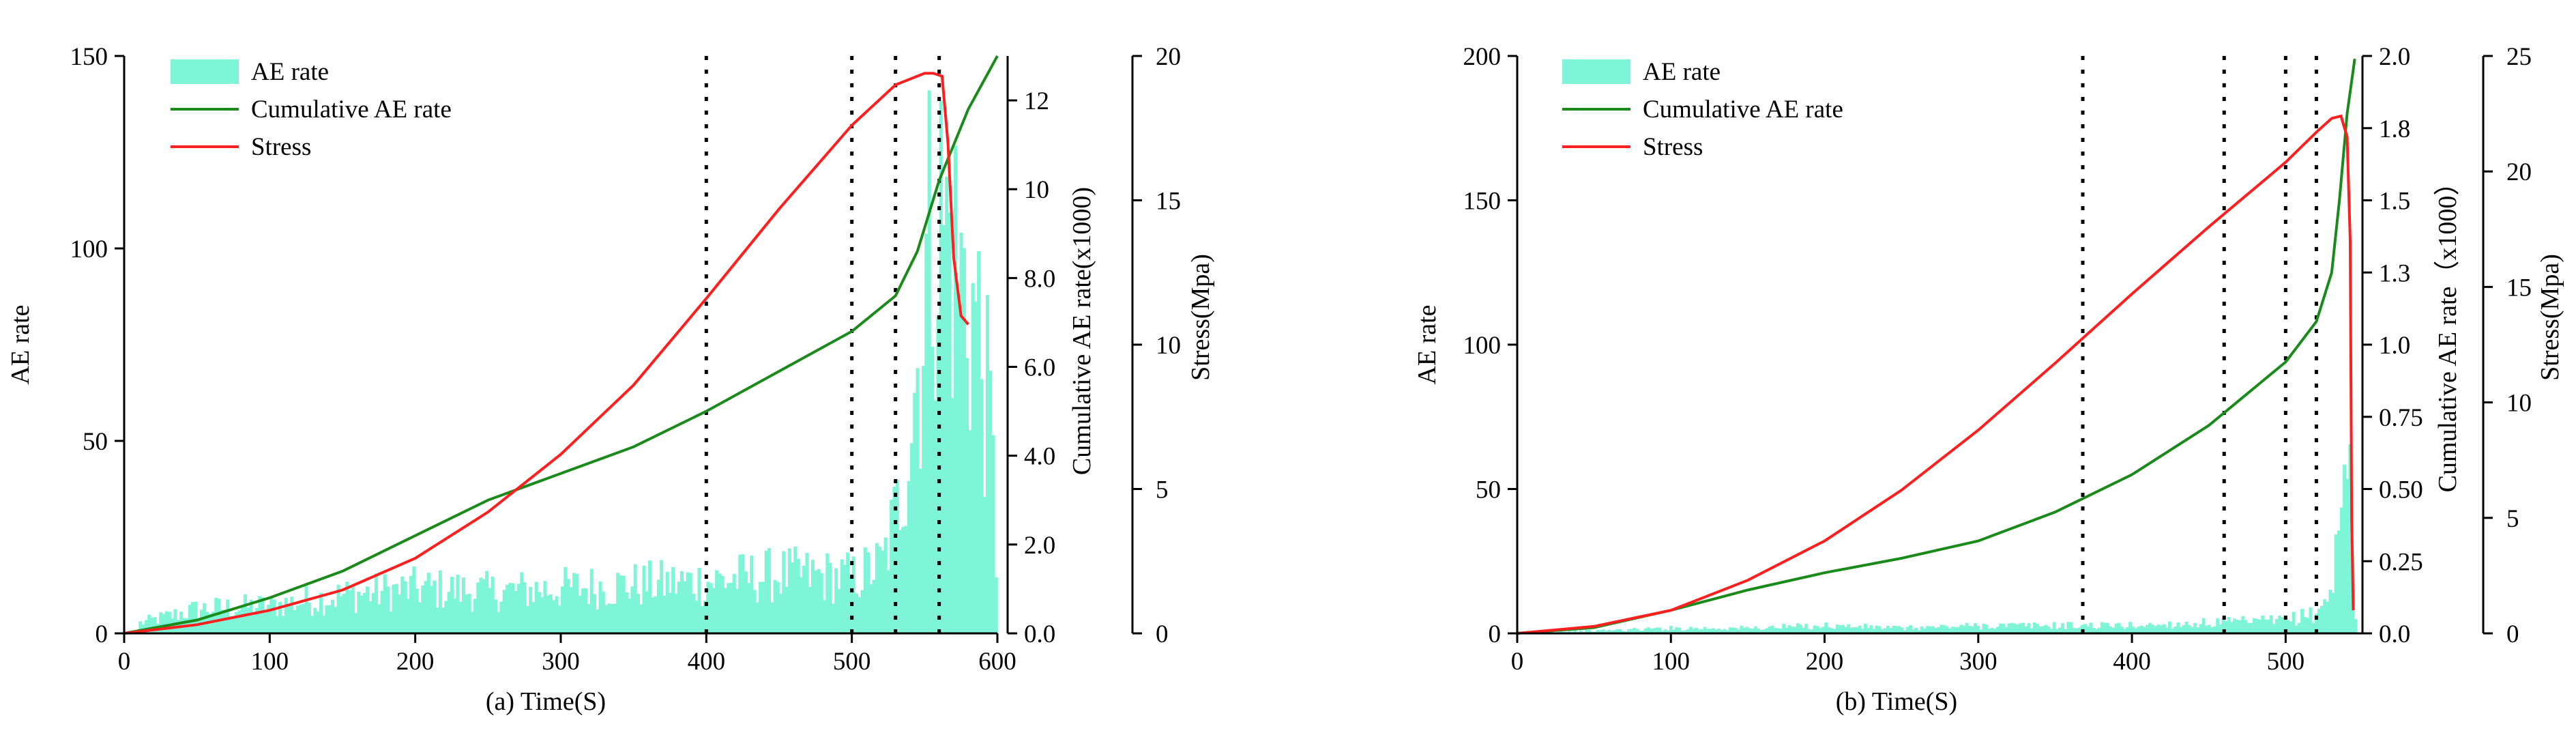 The width and height of the screenshot is (2576, 733). Describe the element at coordinates (1082, 331) in the screenshot. I see `cumulative-axis-title: Cumulative AE rate(x1000)` at that location.